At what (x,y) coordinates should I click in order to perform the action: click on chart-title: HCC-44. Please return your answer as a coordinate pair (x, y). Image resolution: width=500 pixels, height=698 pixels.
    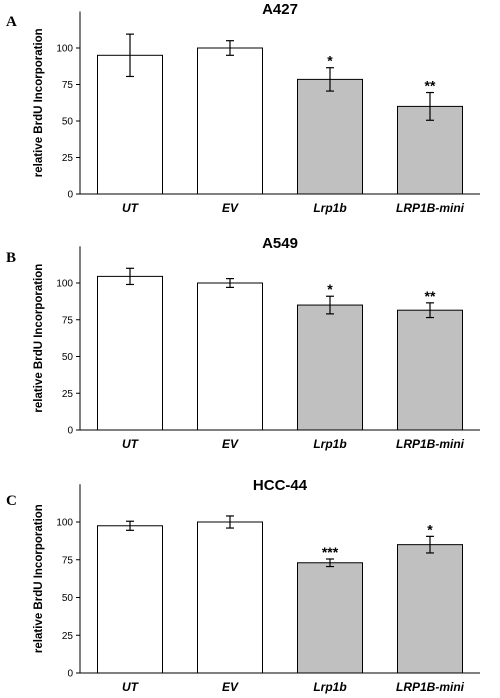
    Looking at the image, I should click on (280, 485).